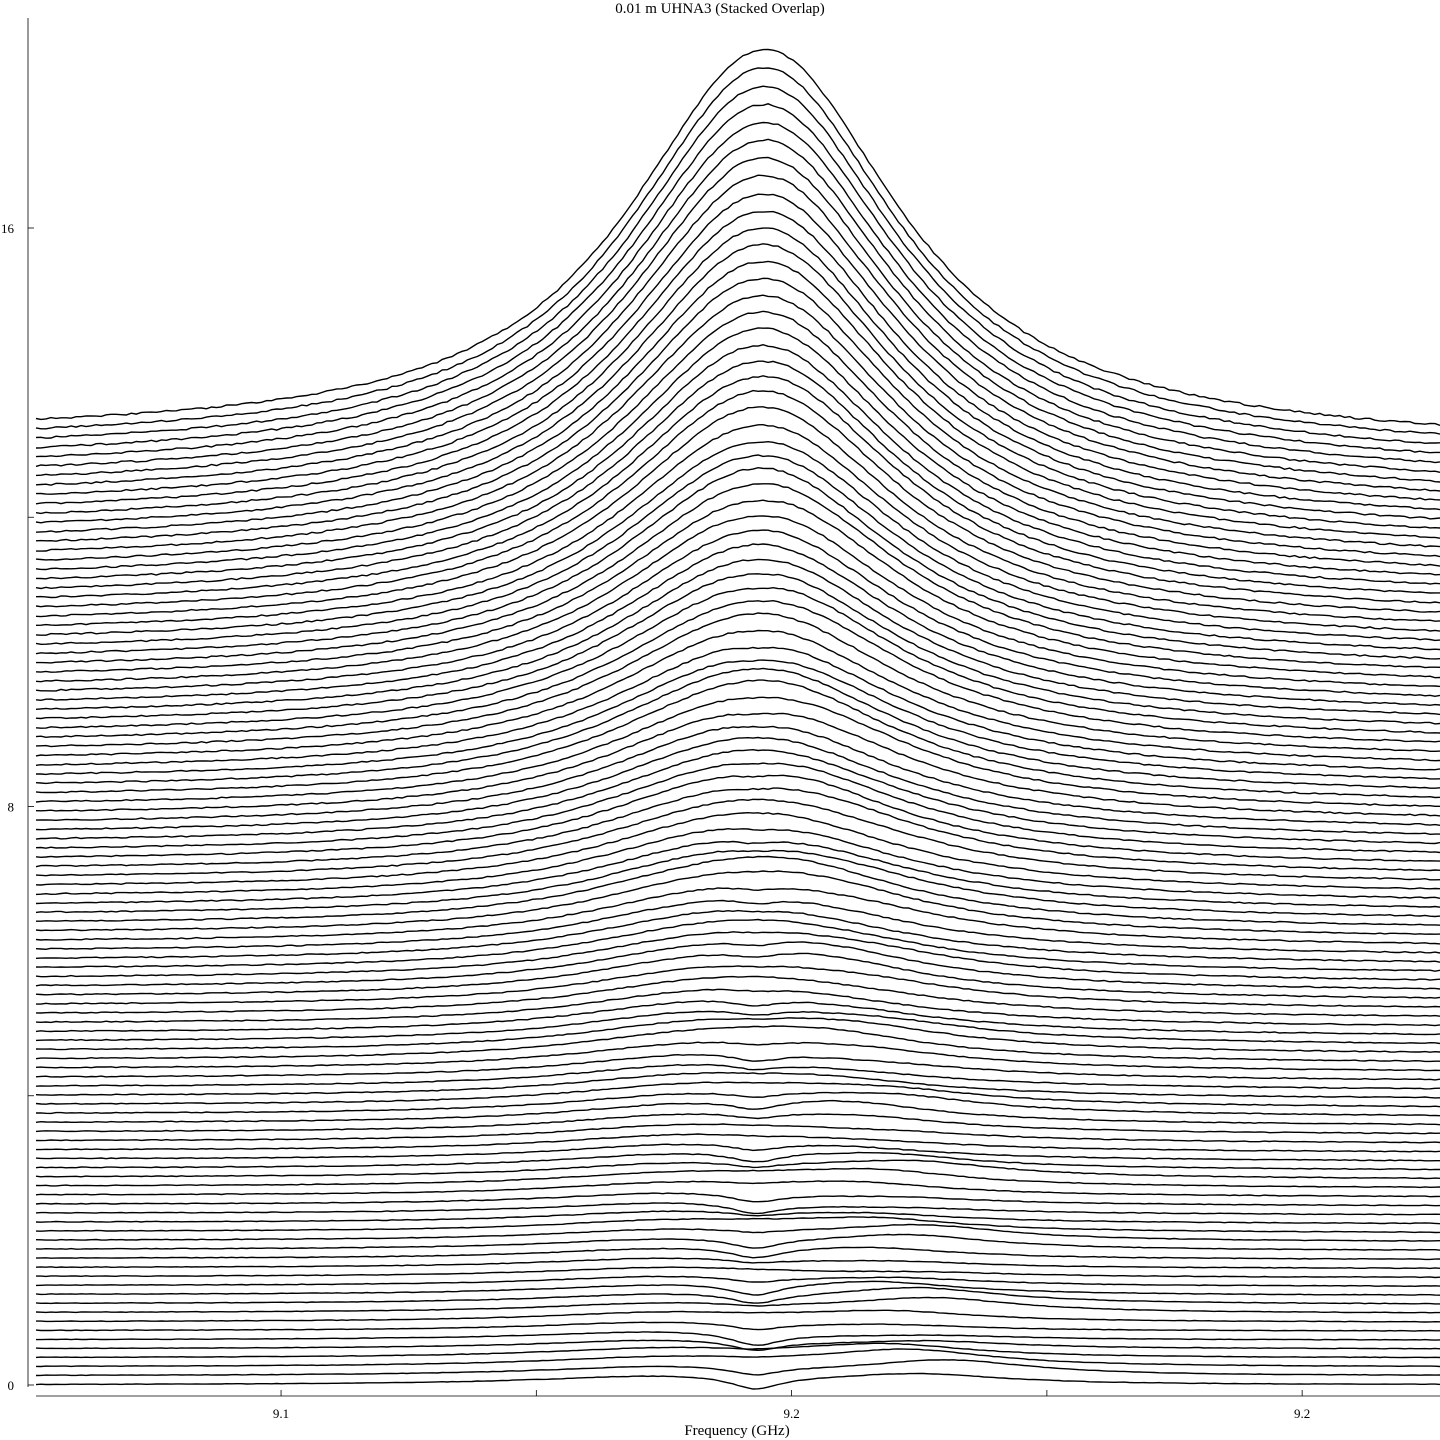  Describe the element at coordinates (11, 1385) in the screenshot. I see `y-tick-label: 0` at that location.